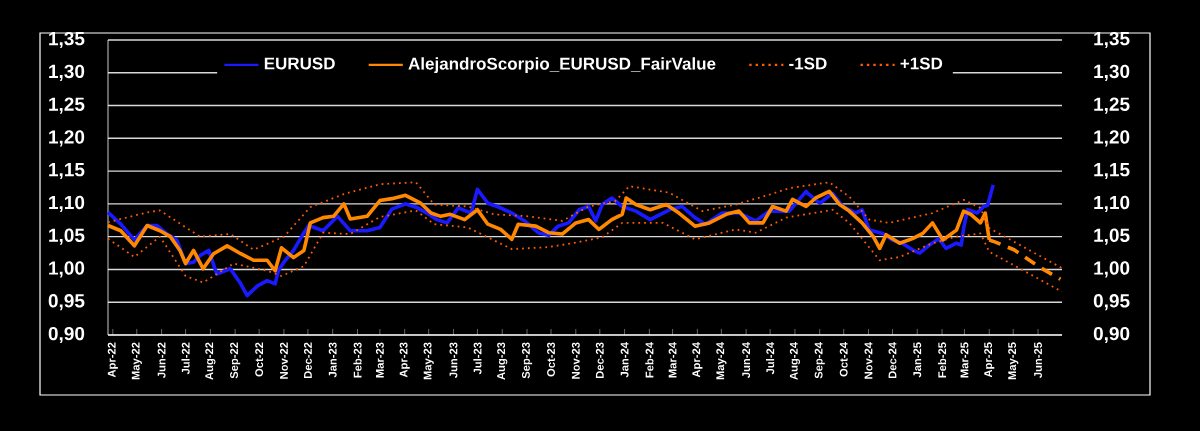 The width and height of the screenshot is (1200, 431). I want to click on x-tick-label: Aug-24, so click(795, 361).